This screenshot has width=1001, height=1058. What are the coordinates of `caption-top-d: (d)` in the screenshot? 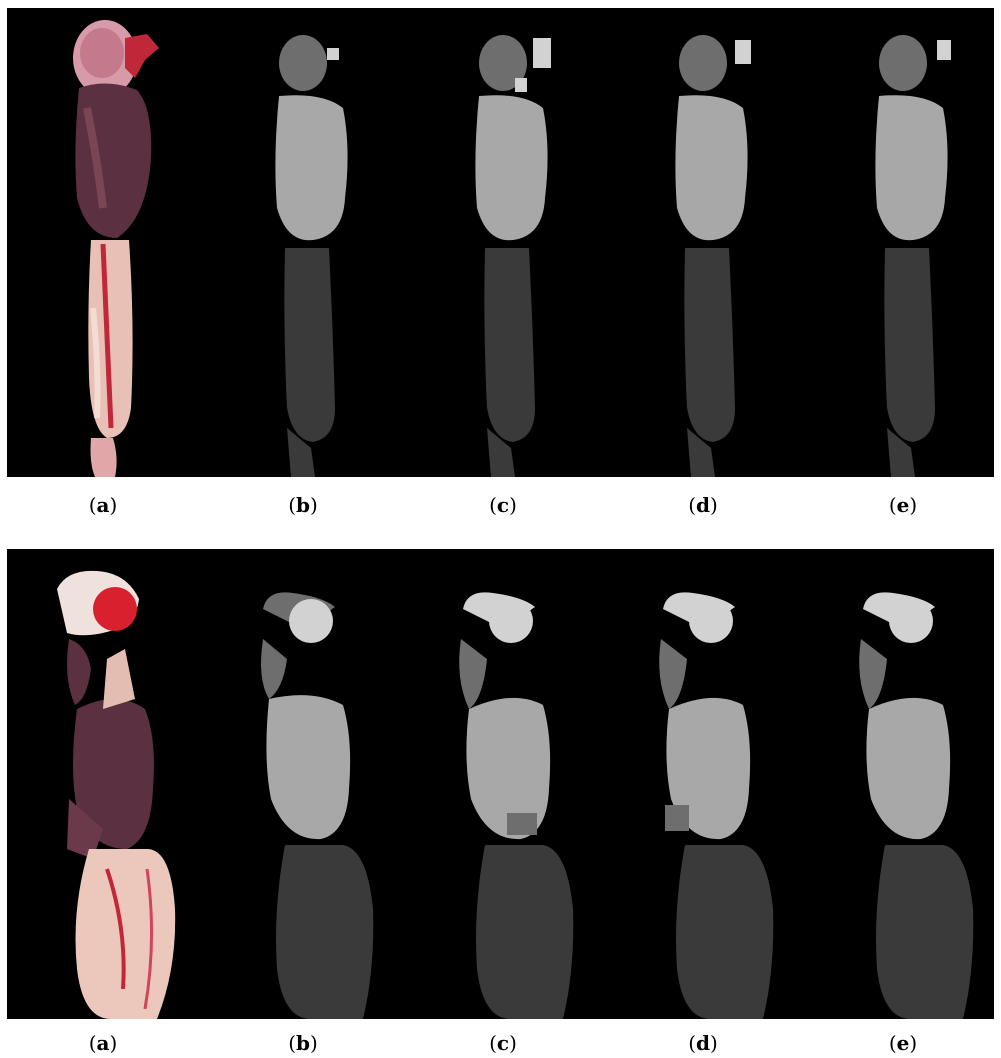 It's located at (703, 505).